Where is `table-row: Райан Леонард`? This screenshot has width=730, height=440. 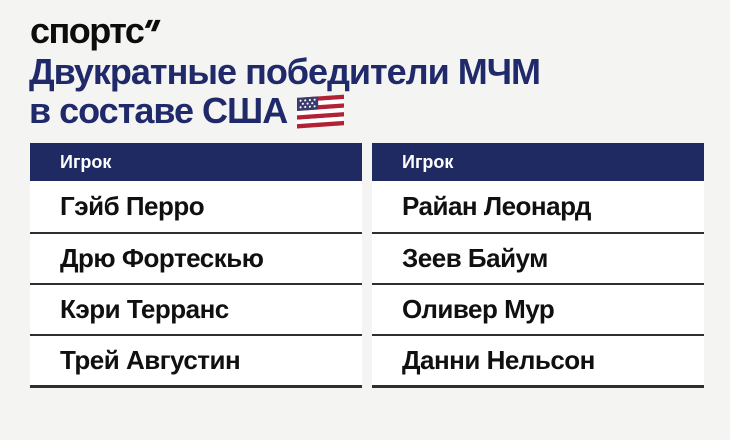 table-row: Райан Леонард is located at coordinates (538, 206).